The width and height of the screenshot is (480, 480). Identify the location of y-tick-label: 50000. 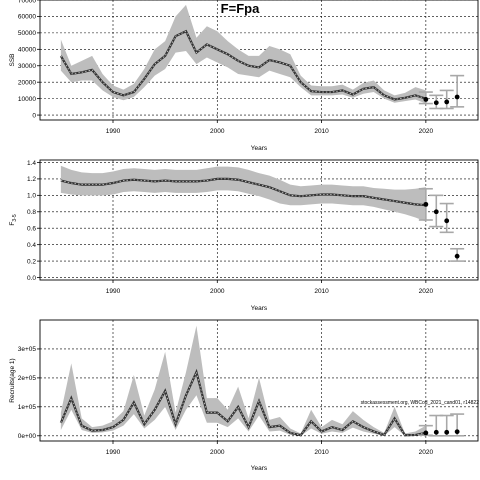
(27, 33).